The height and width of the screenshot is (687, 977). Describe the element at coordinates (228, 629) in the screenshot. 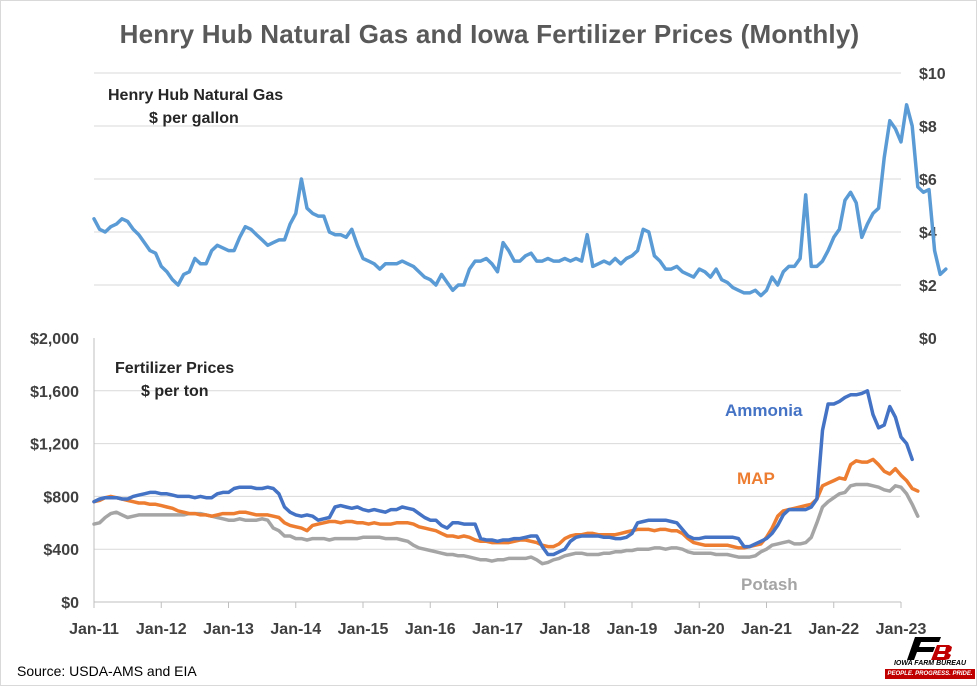

I see `x-tick-label: Jan-13` at that location.